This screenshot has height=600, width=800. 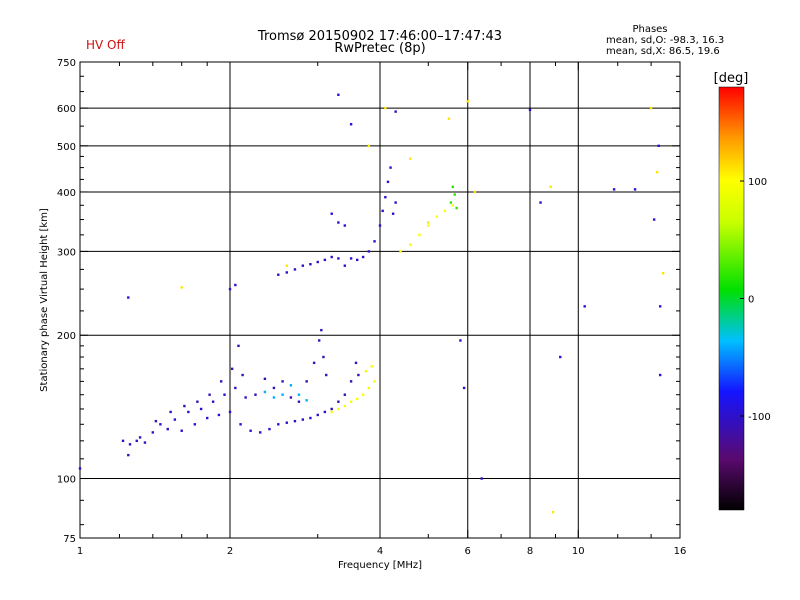 What do you see at coordinates (530, 551) in the screenshot?
I see `x-tick-label: 8` at bounding box center [530, 551].